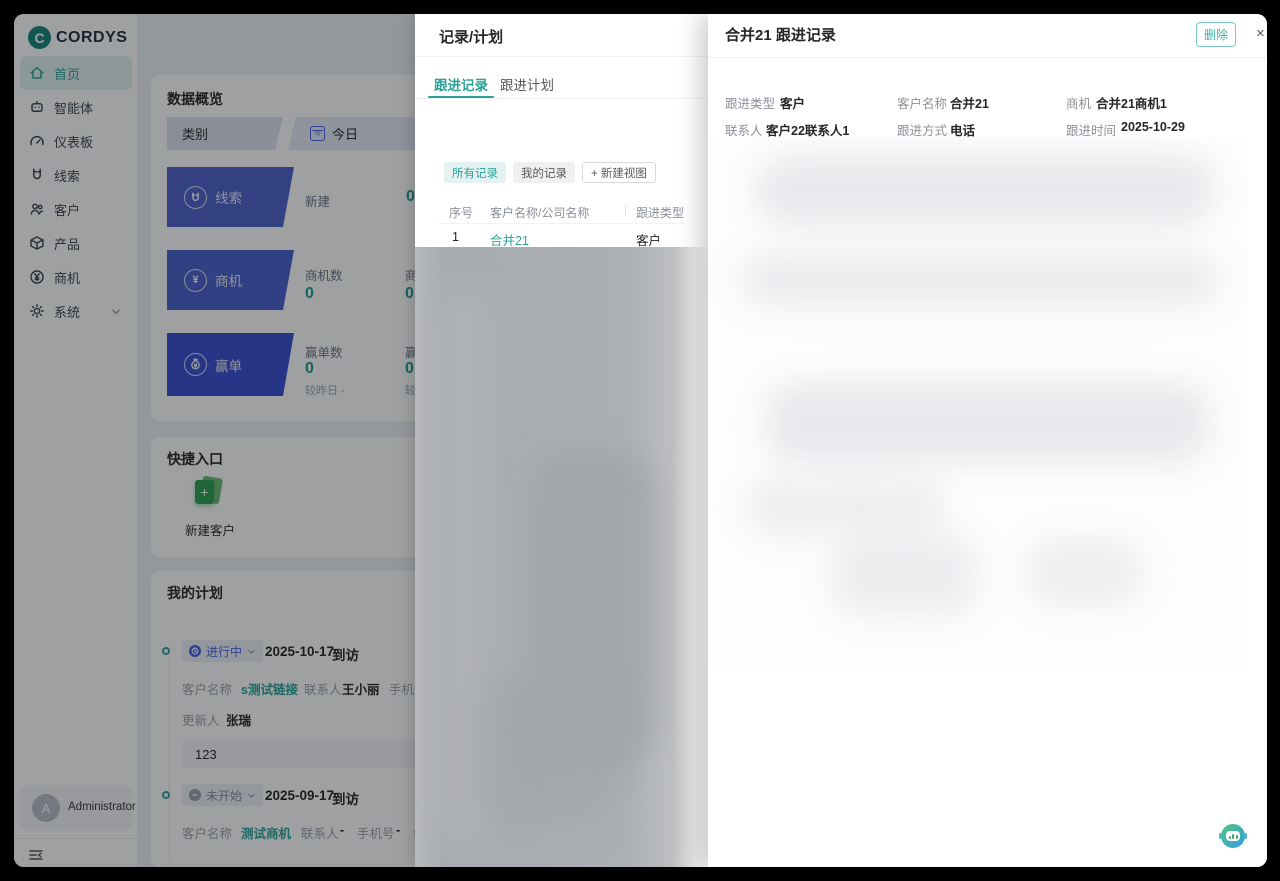 This screenshot has width=1280, height=881. I want to click on close-icon: ×, so click(1260, 33).